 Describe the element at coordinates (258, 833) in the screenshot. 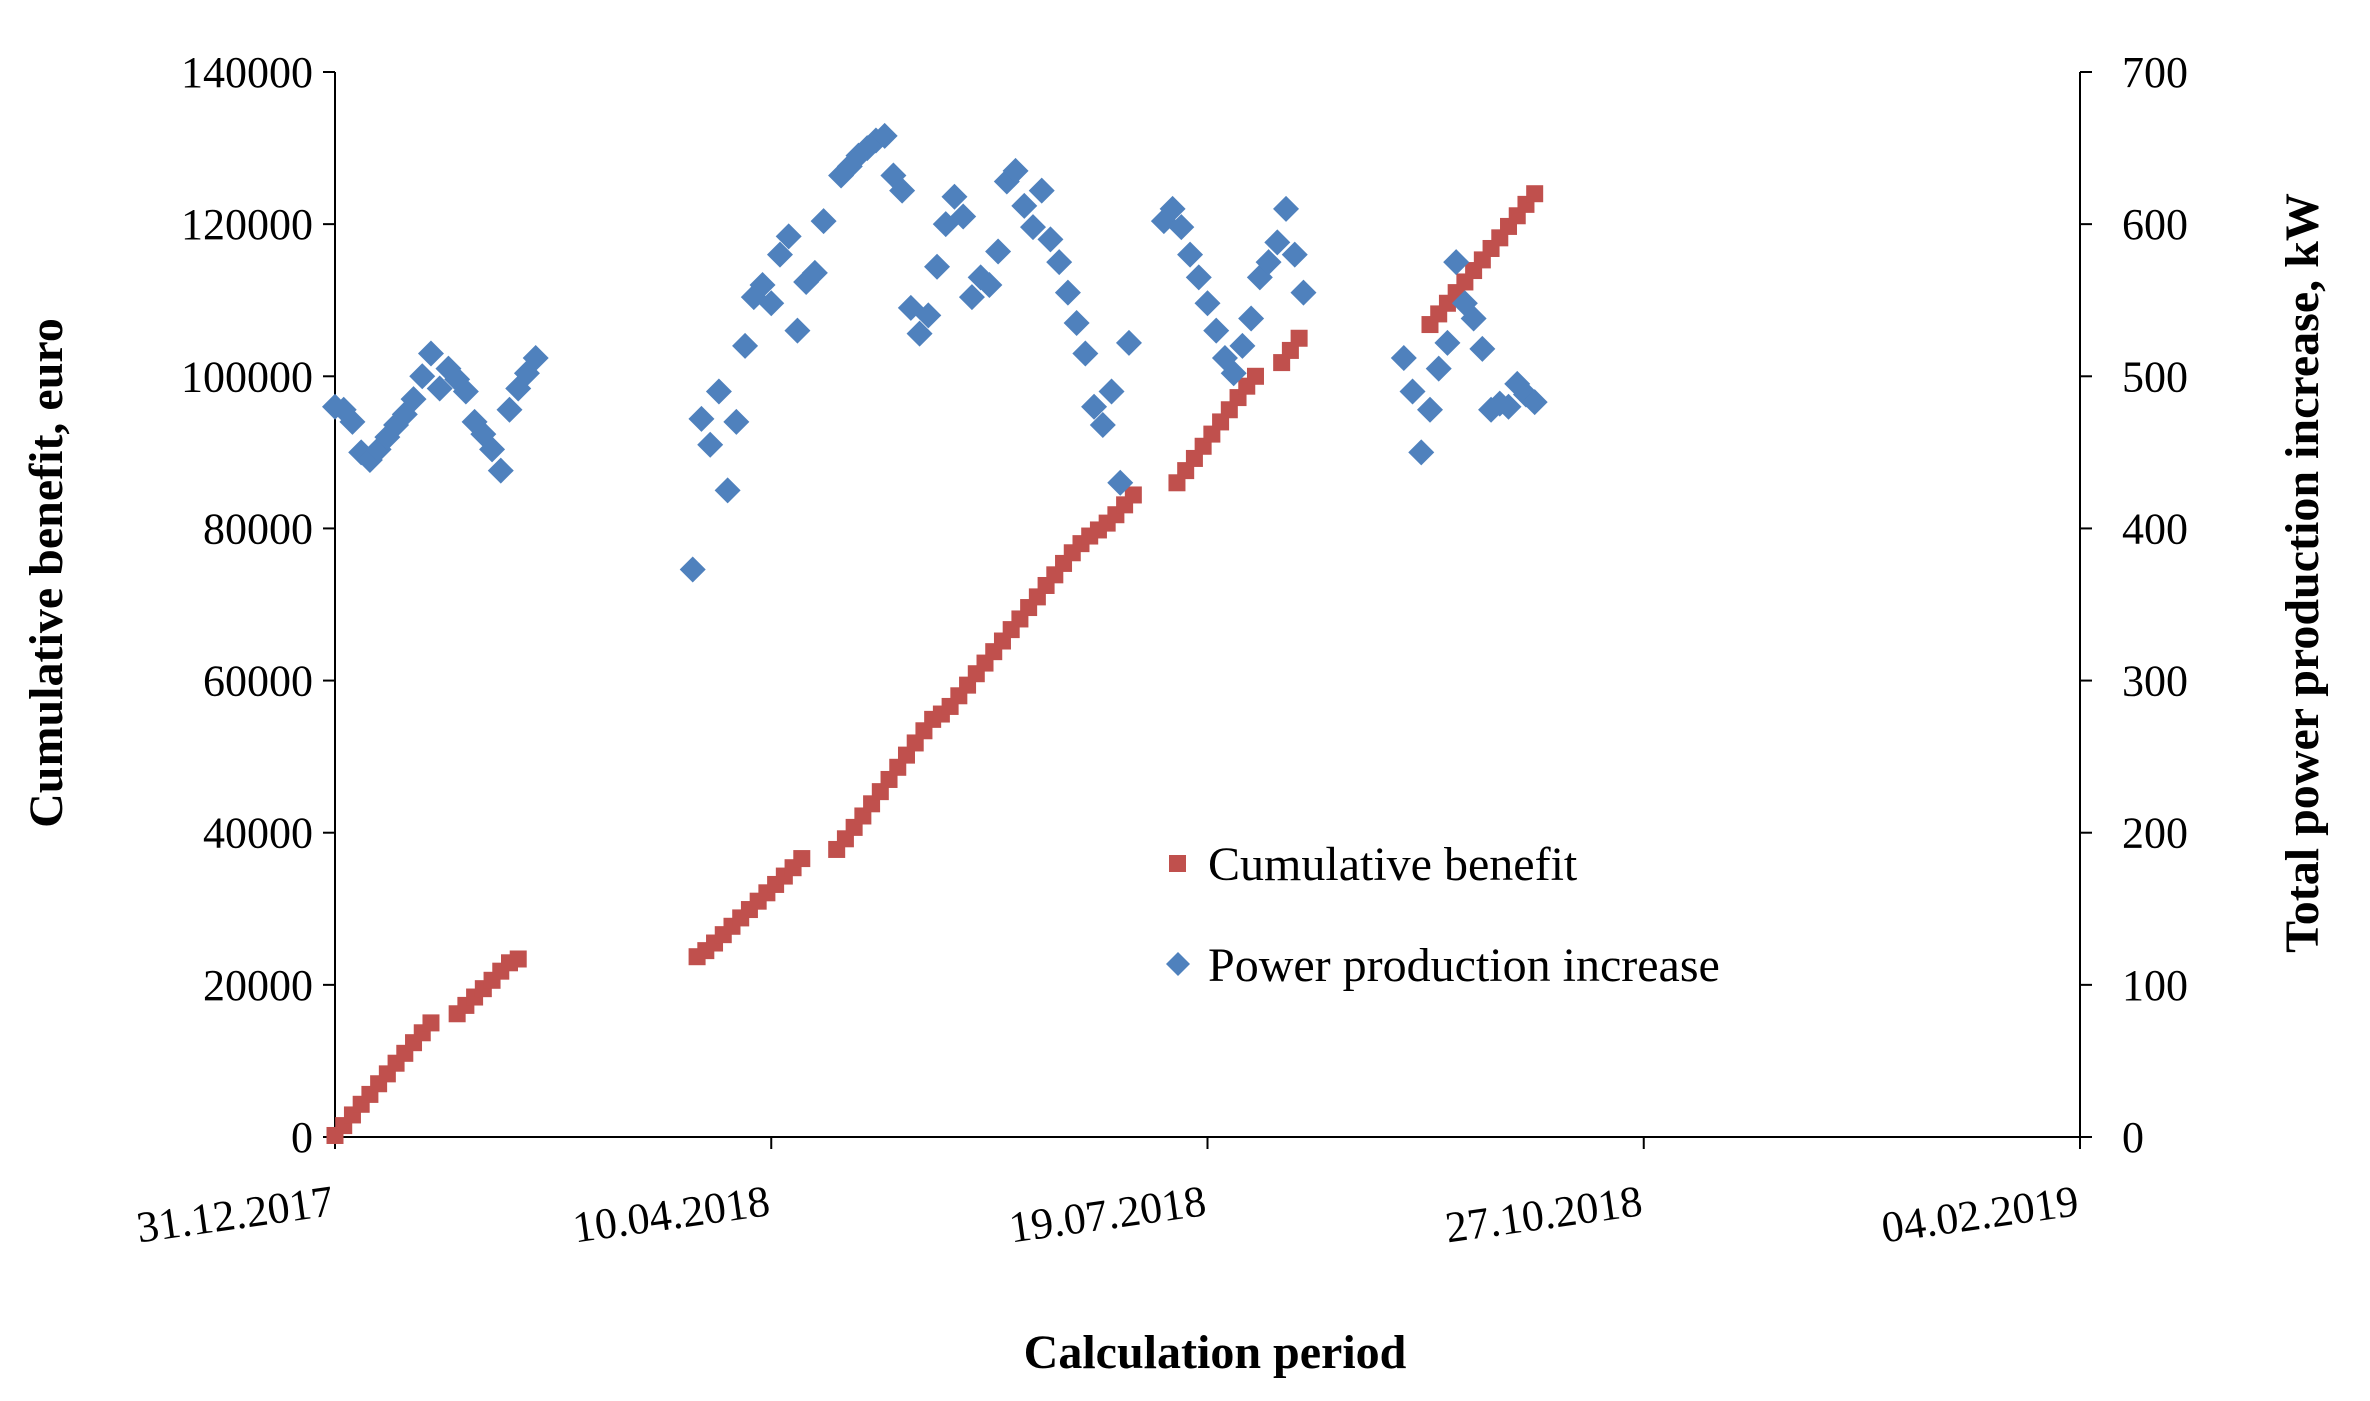

I see `y-left-tick-label: 40000` at that location.